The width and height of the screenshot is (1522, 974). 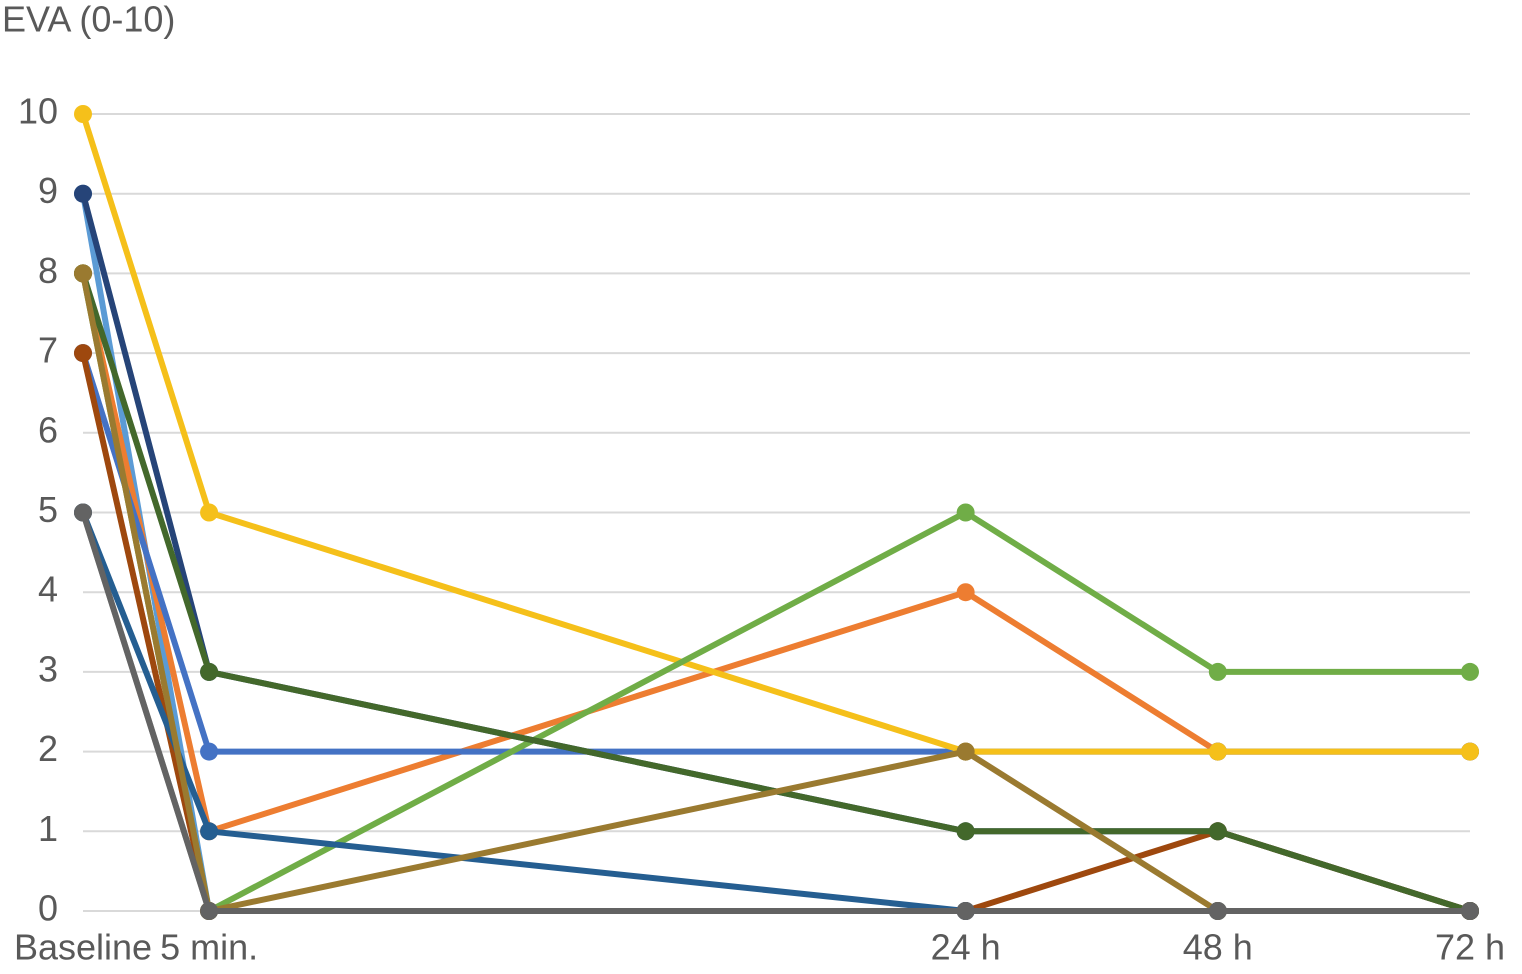 I want to click on y-tick-label: 5, so click(x=48, y=509).